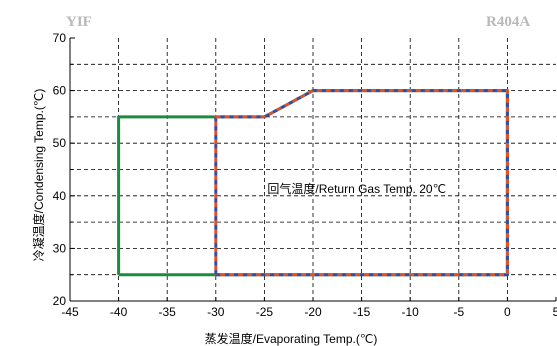 The width and height of the screenshot is (557, 346). I want to click on x-tick-label-8: -5, so click(458, 312).